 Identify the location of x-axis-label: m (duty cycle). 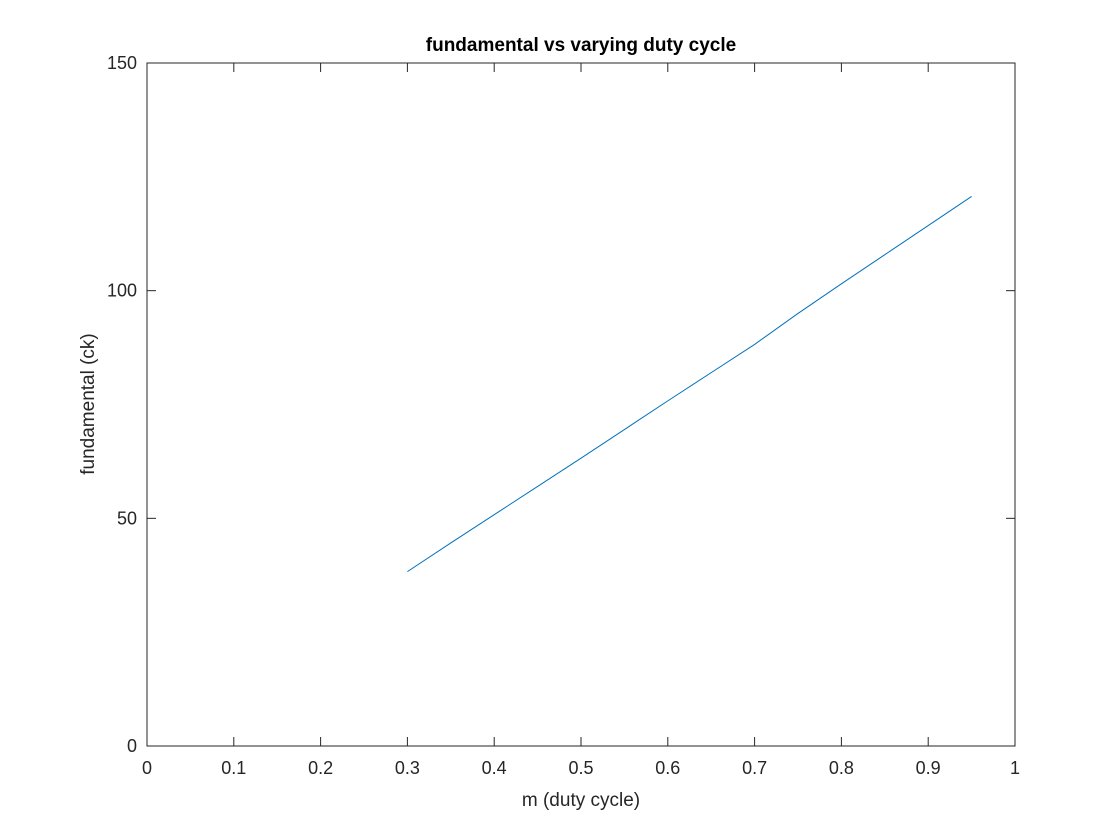
(581, 800).